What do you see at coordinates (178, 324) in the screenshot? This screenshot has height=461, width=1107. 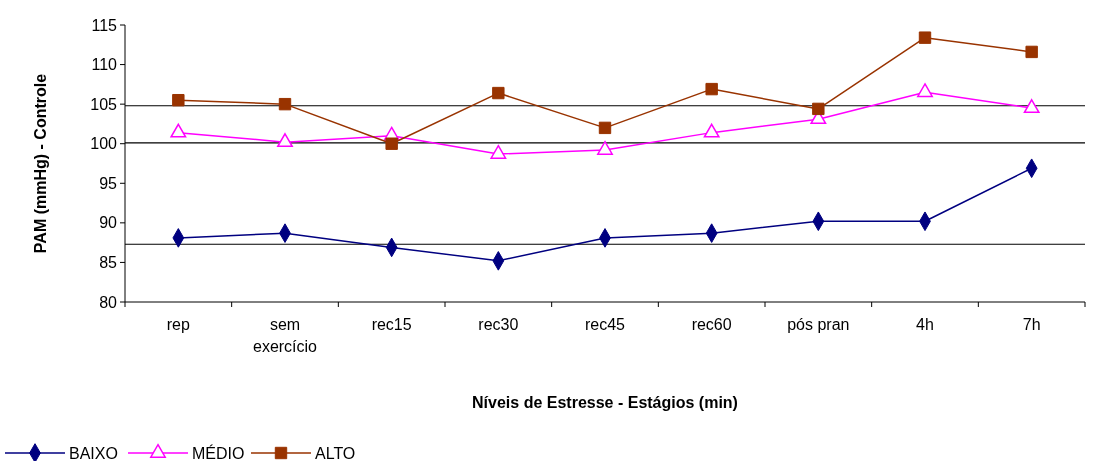 I see `x-tick-label: rep` at bounding box center [178, 324].